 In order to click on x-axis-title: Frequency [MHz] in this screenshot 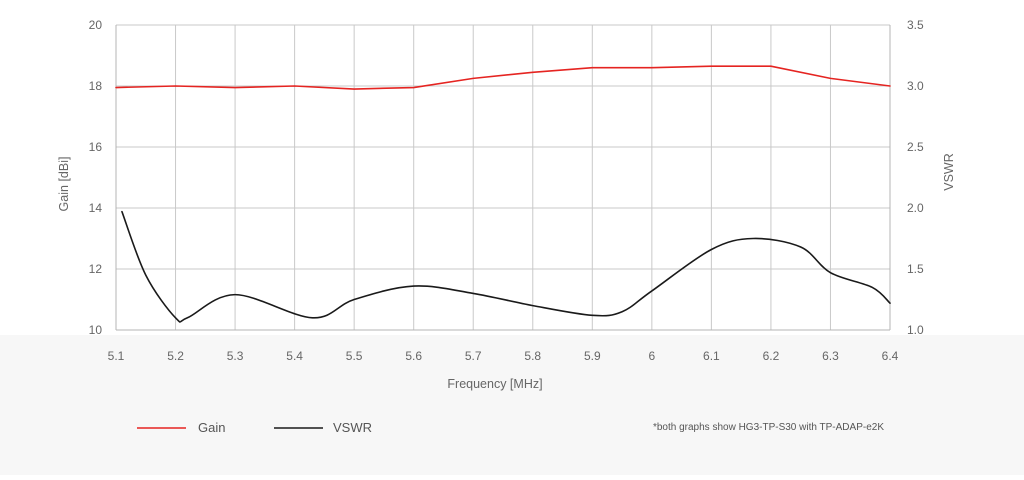, I will do `click(494, 384)`.